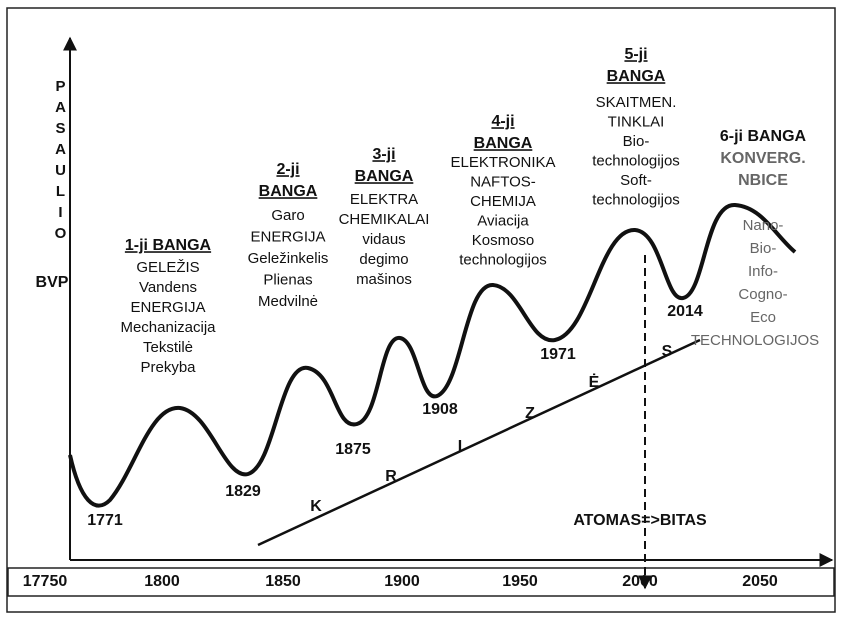  Describe the element at coordinates (640, 520) in the screenshot. I see `transition-label: ATOMAS=>BITAS` at that location.